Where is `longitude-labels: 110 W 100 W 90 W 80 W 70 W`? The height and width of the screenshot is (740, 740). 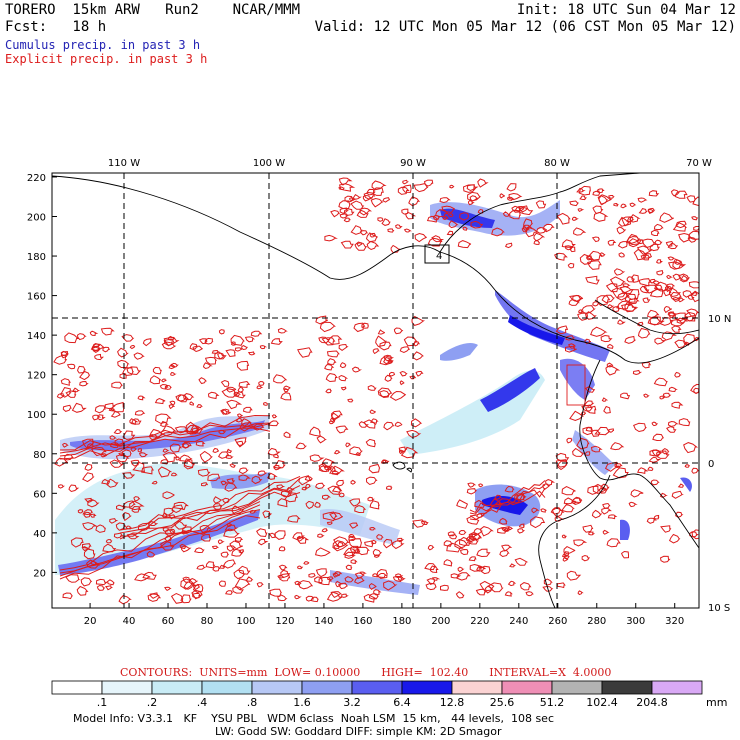 longitude-labels: 110 W 100 W 90 W 80 W 70 W is located at coordinates (410, 163).